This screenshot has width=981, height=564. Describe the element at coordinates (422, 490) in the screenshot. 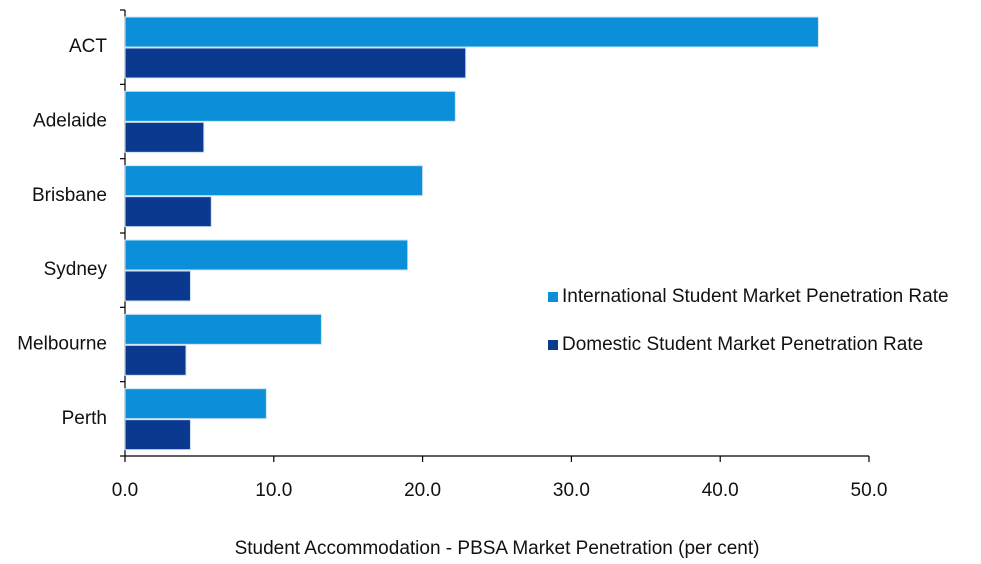

I see `x-tick-label: 20.0` at that location.